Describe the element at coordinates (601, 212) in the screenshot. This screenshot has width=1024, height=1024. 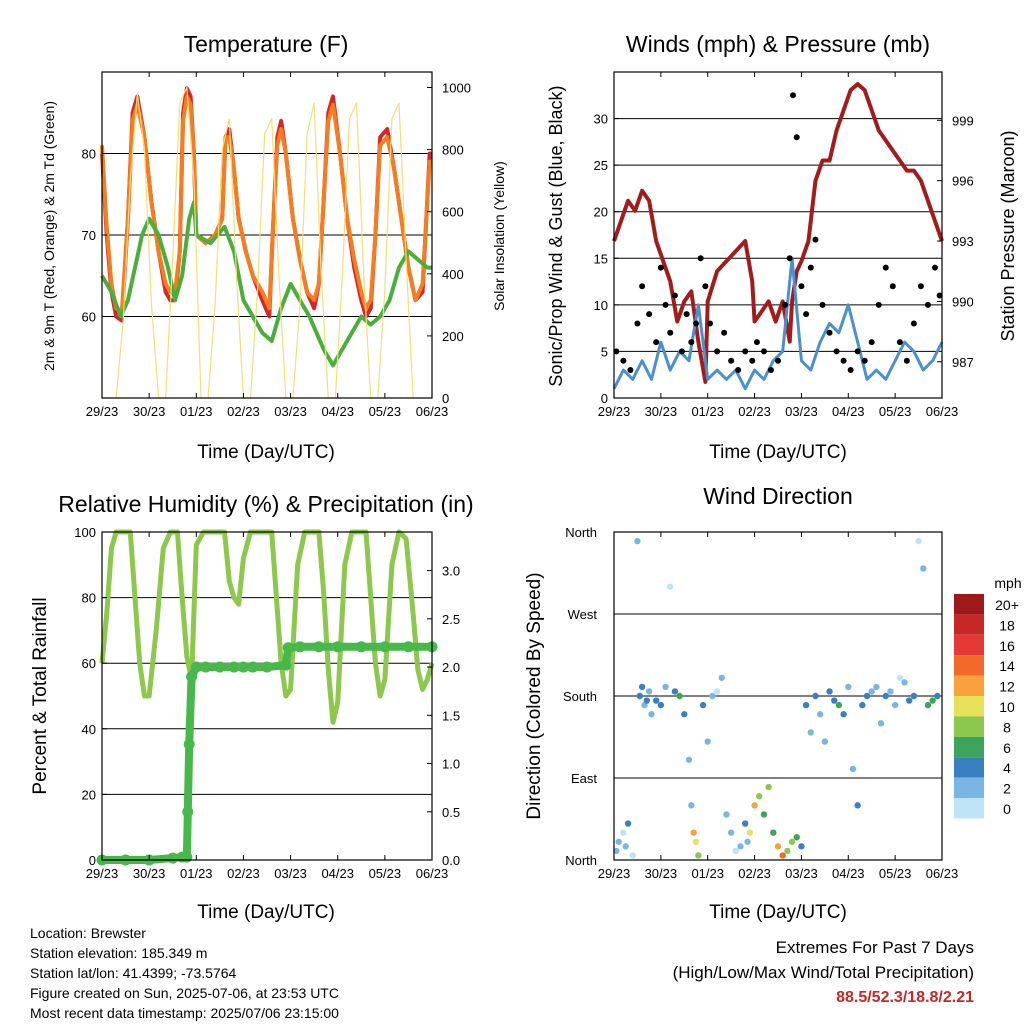
I see `winds_pressure-ytick-label: 20` at that location.